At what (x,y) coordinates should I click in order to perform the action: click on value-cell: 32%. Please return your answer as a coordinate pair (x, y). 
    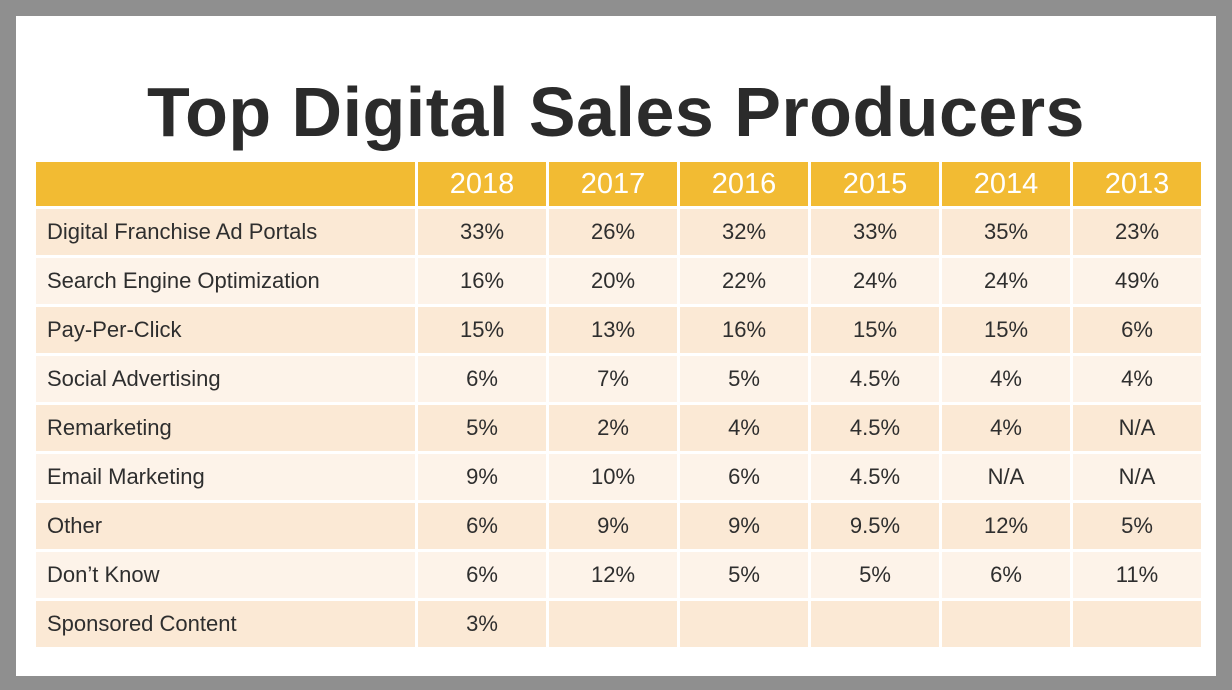
    Looking at the image, I should click on (744, 232).